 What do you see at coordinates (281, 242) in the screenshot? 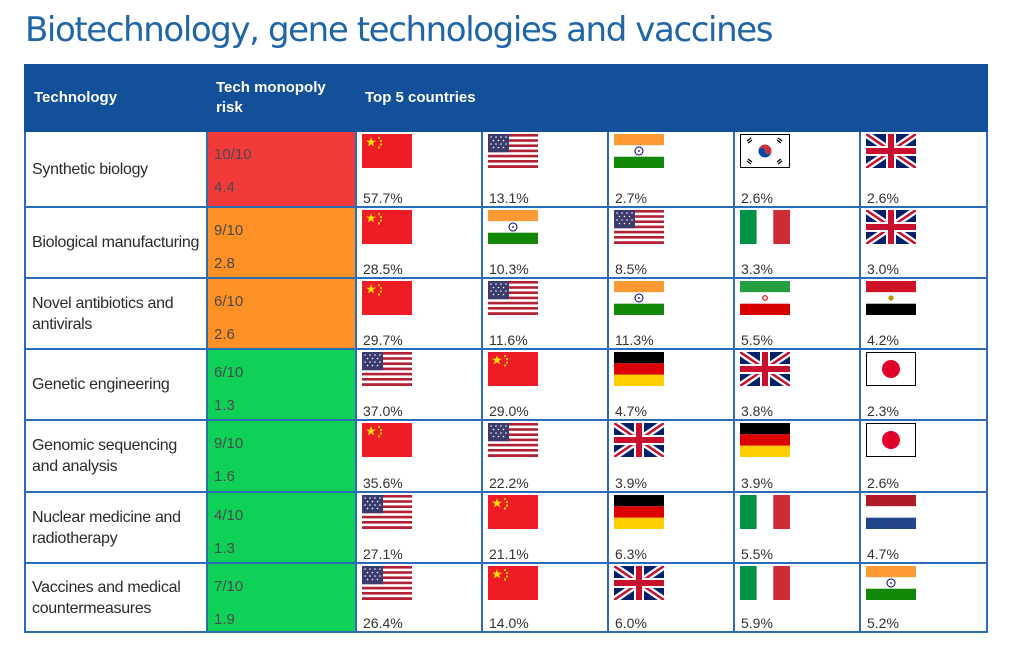
I see `monopoly-risk-cell: 9/10 2.8` at bounding box center [281, 242].